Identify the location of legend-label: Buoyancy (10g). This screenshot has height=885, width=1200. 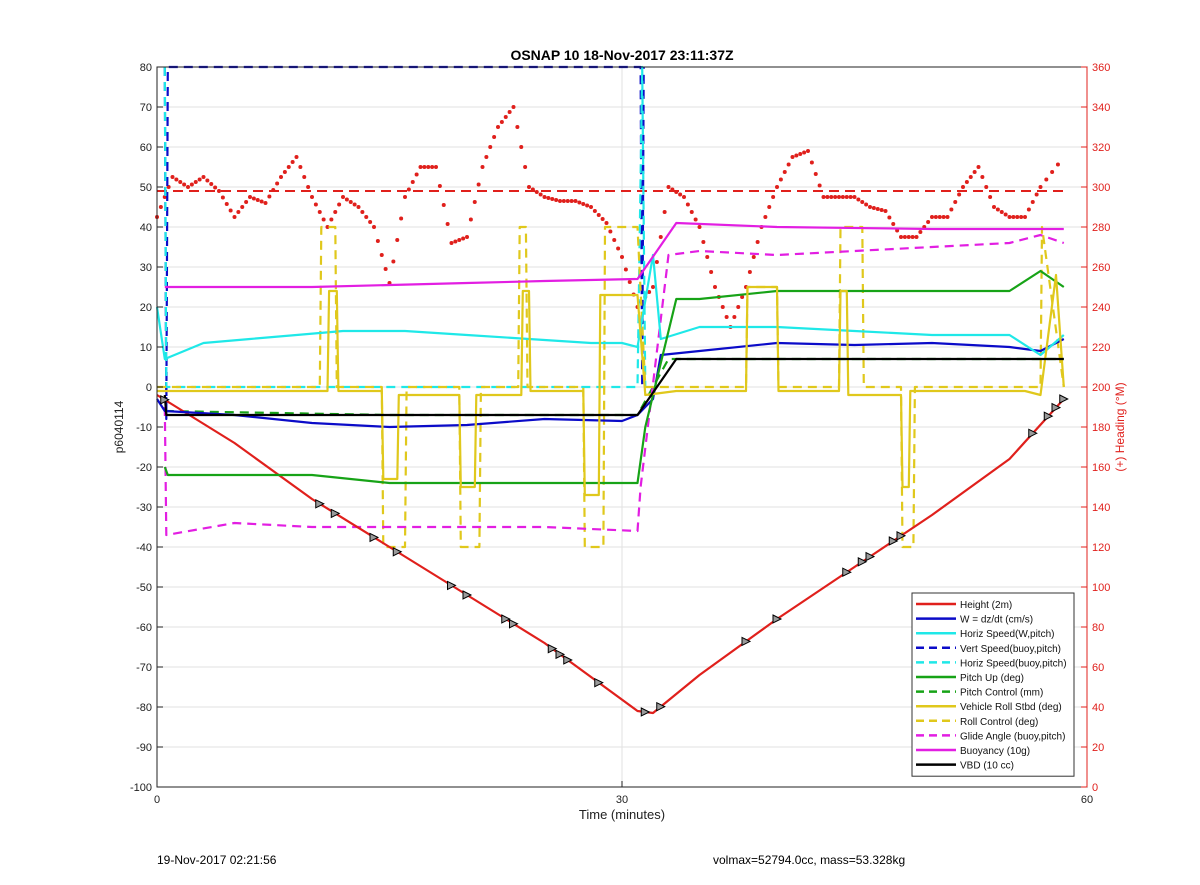
(995, 751).